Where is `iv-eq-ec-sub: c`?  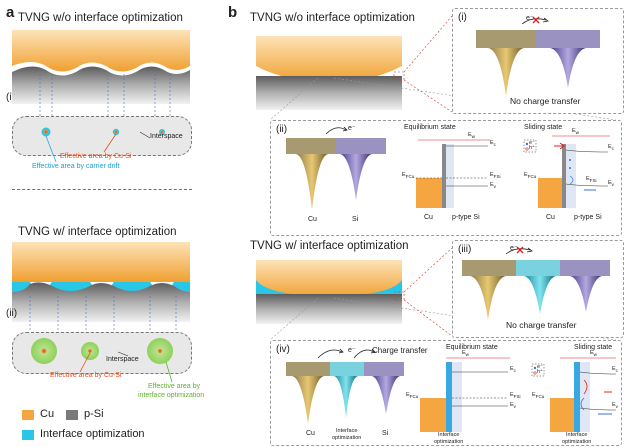
iv-eq-ec-sub: c is located at coordinates (514, 371).